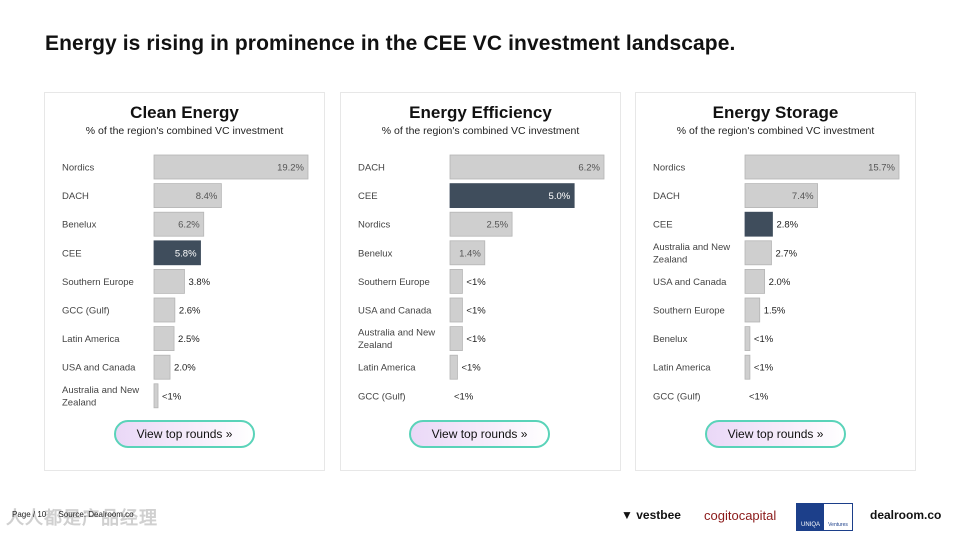 This screenshot has width=960, height=540. I want to click on value-label-cee: 5.8%, so click(186, 253).